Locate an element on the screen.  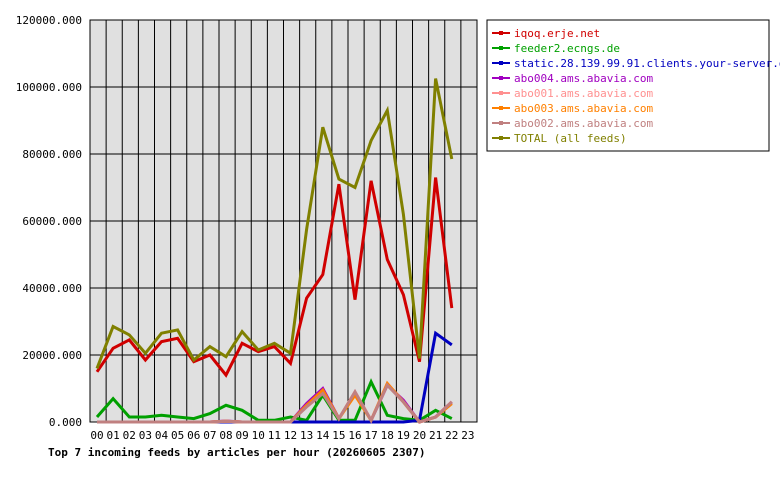
x-tick-label: 22 is located at coordinates (451, 435).